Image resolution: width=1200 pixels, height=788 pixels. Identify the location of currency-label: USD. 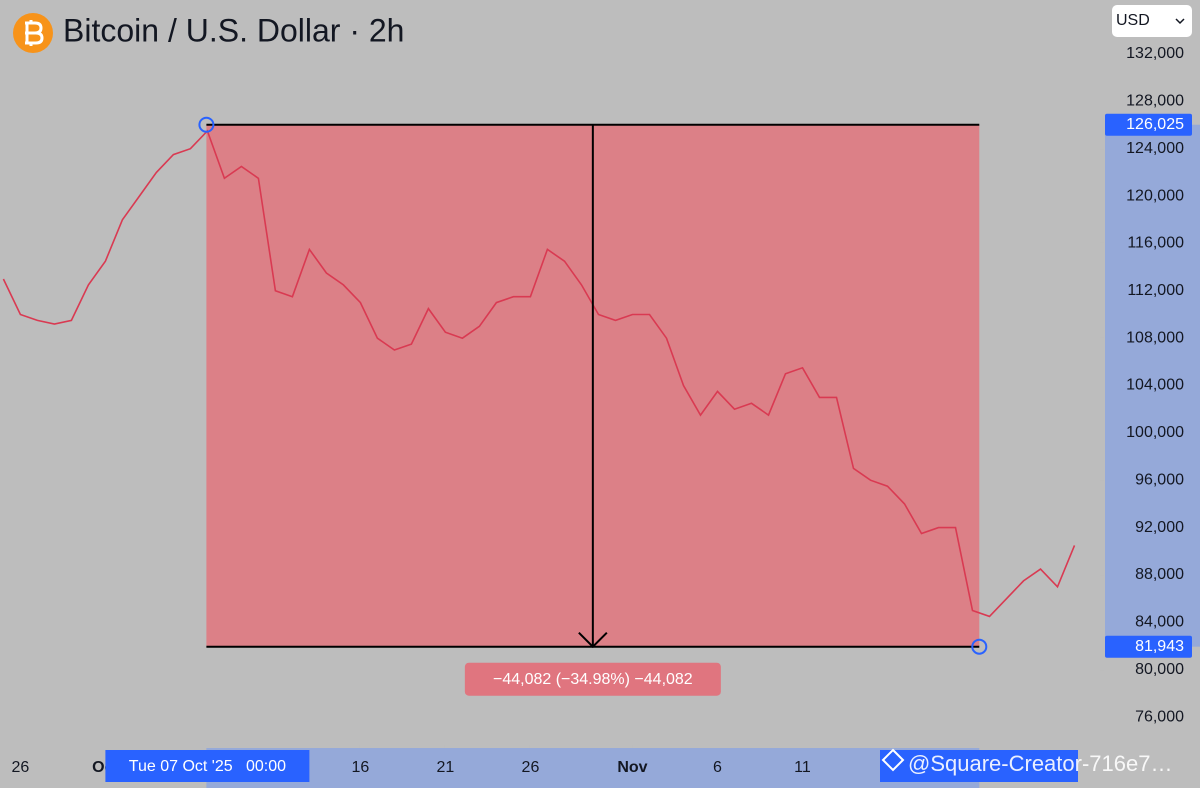
(1133, 20).